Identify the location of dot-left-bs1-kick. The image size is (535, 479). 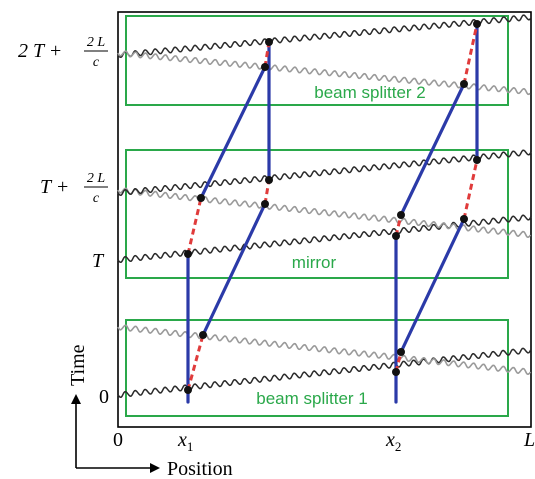
(203, 335).